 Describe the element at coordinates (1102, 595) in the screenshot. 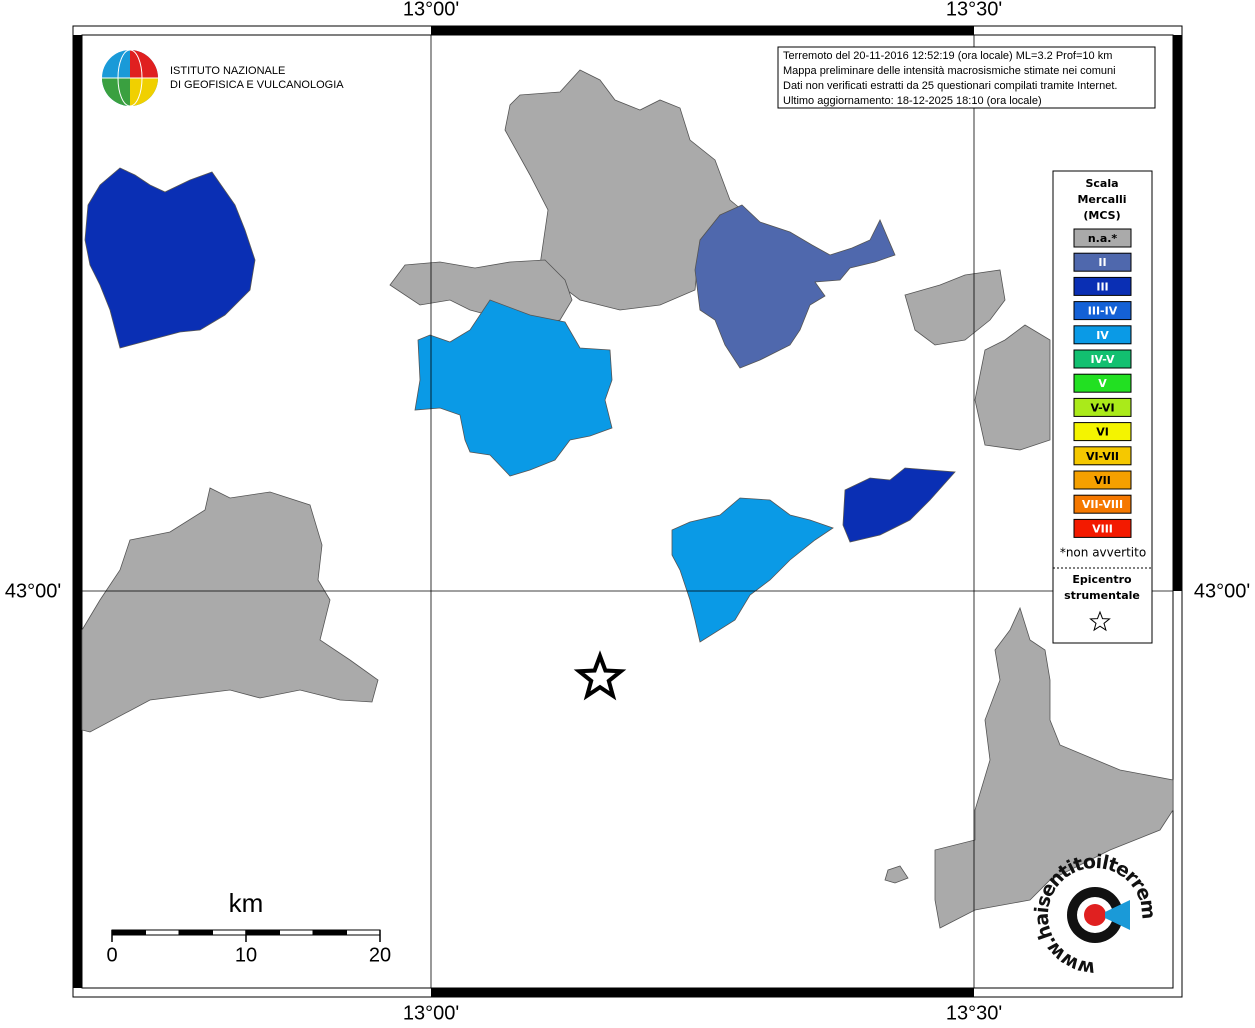

I see `legend-epicenter: strumentale` at that location.